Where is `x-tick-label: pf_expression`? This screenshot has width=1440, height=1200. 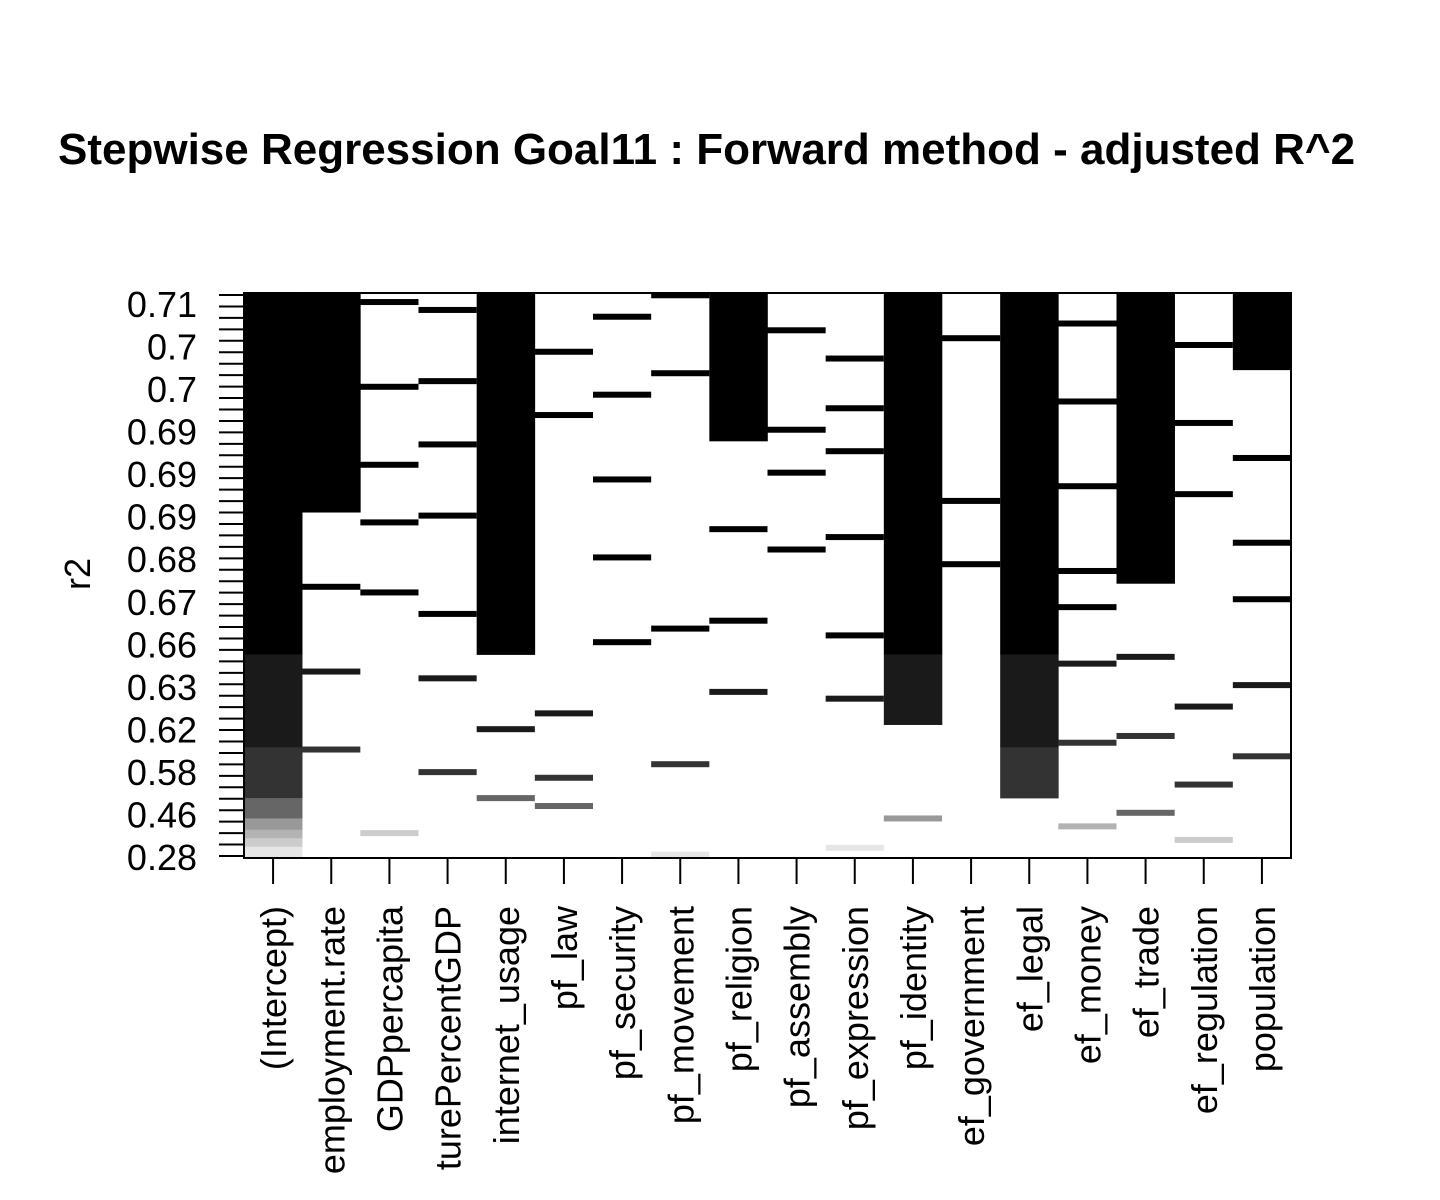 x-tick-label: pf_expression is located at coordinates (855, 1018).